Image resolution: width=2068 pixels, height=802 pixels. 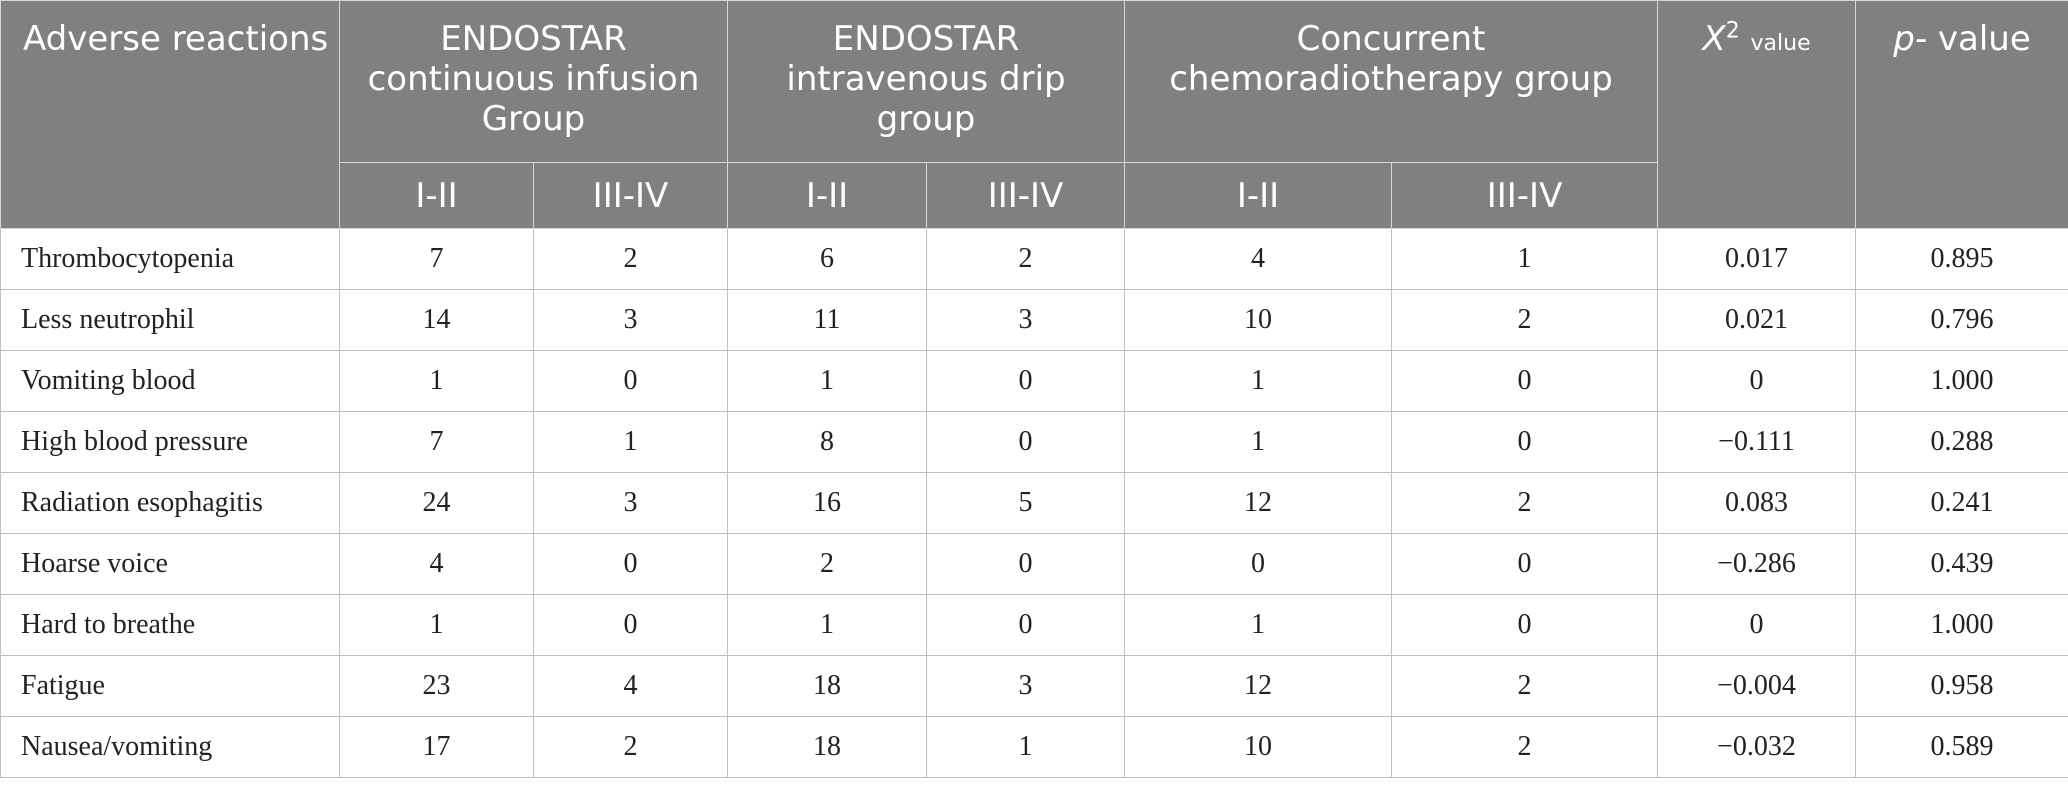 I want to click on header-group-intravenous-drip: ENDOSTAR intravenous drip group, so click(x=926, y=81).